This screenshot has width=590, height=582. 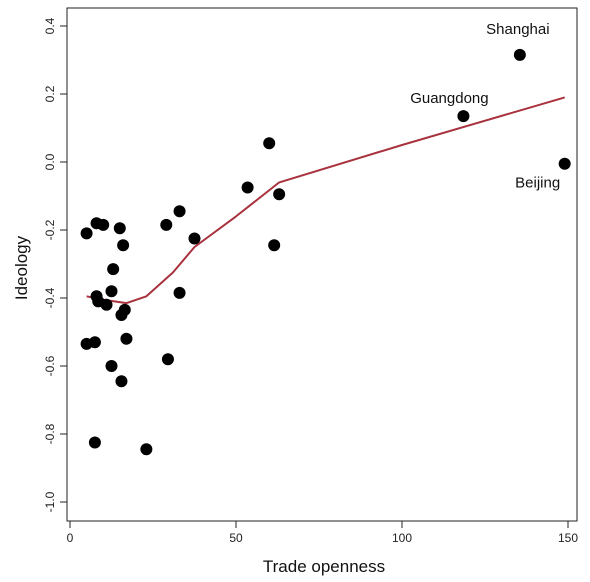 I want to click on y-tick-label: 0.0, so click(x=50, y=161).